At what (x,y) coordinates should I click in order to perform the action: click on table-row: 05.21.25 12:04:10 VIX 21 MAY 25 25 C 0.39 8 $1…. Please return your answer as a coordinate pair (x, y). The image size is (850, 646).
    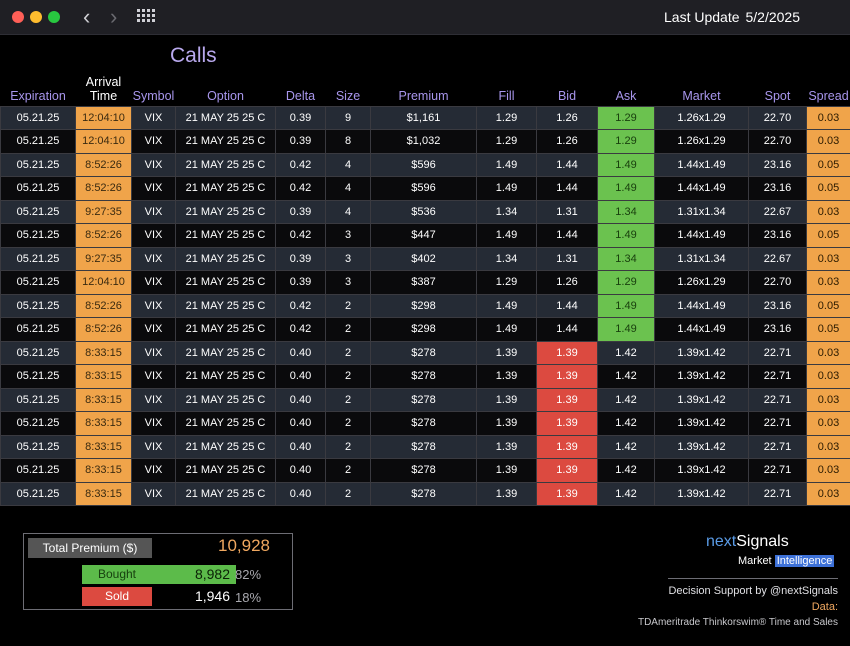
    Looking at the image, I should click on (425, 141).